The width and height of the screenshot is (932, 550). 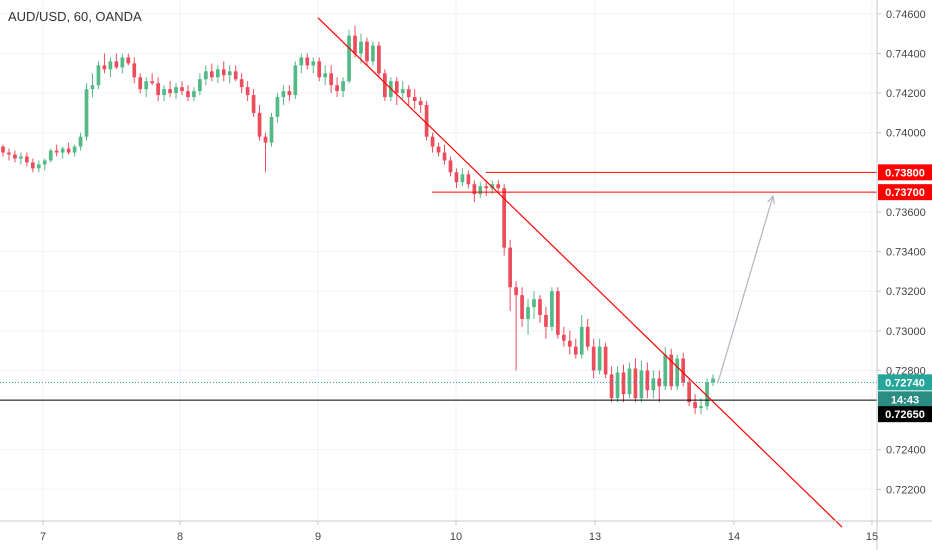 I want to click on support-tag-label: 0.72650, so click(x=905, y=415).